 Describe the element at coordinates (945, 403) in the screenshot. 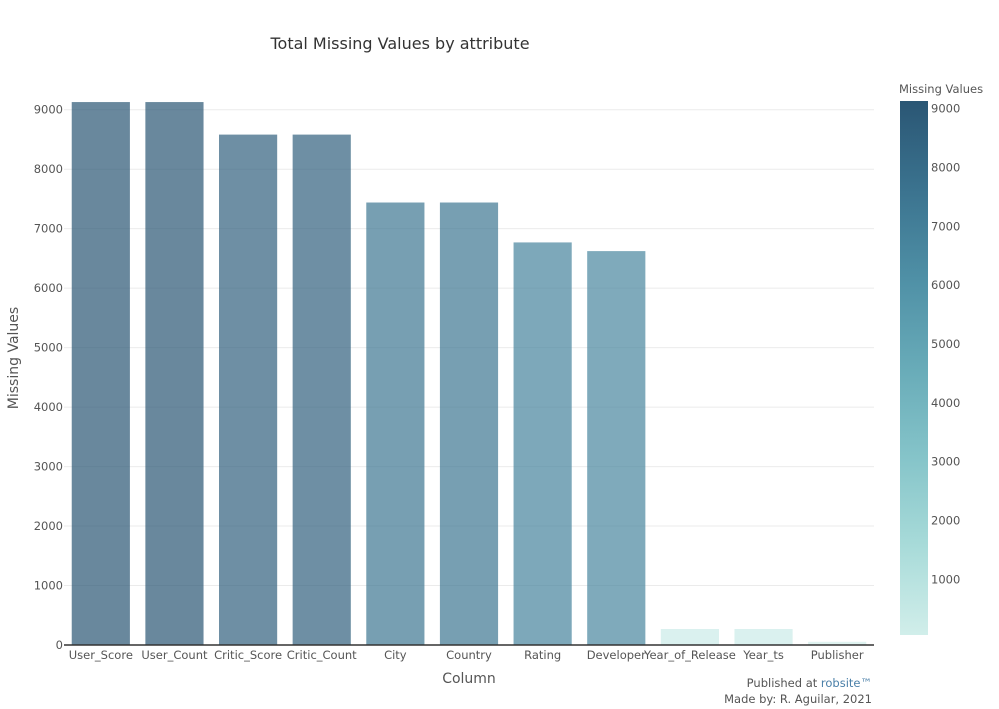

I see `colorbar-tick-label: 4000` at that location.